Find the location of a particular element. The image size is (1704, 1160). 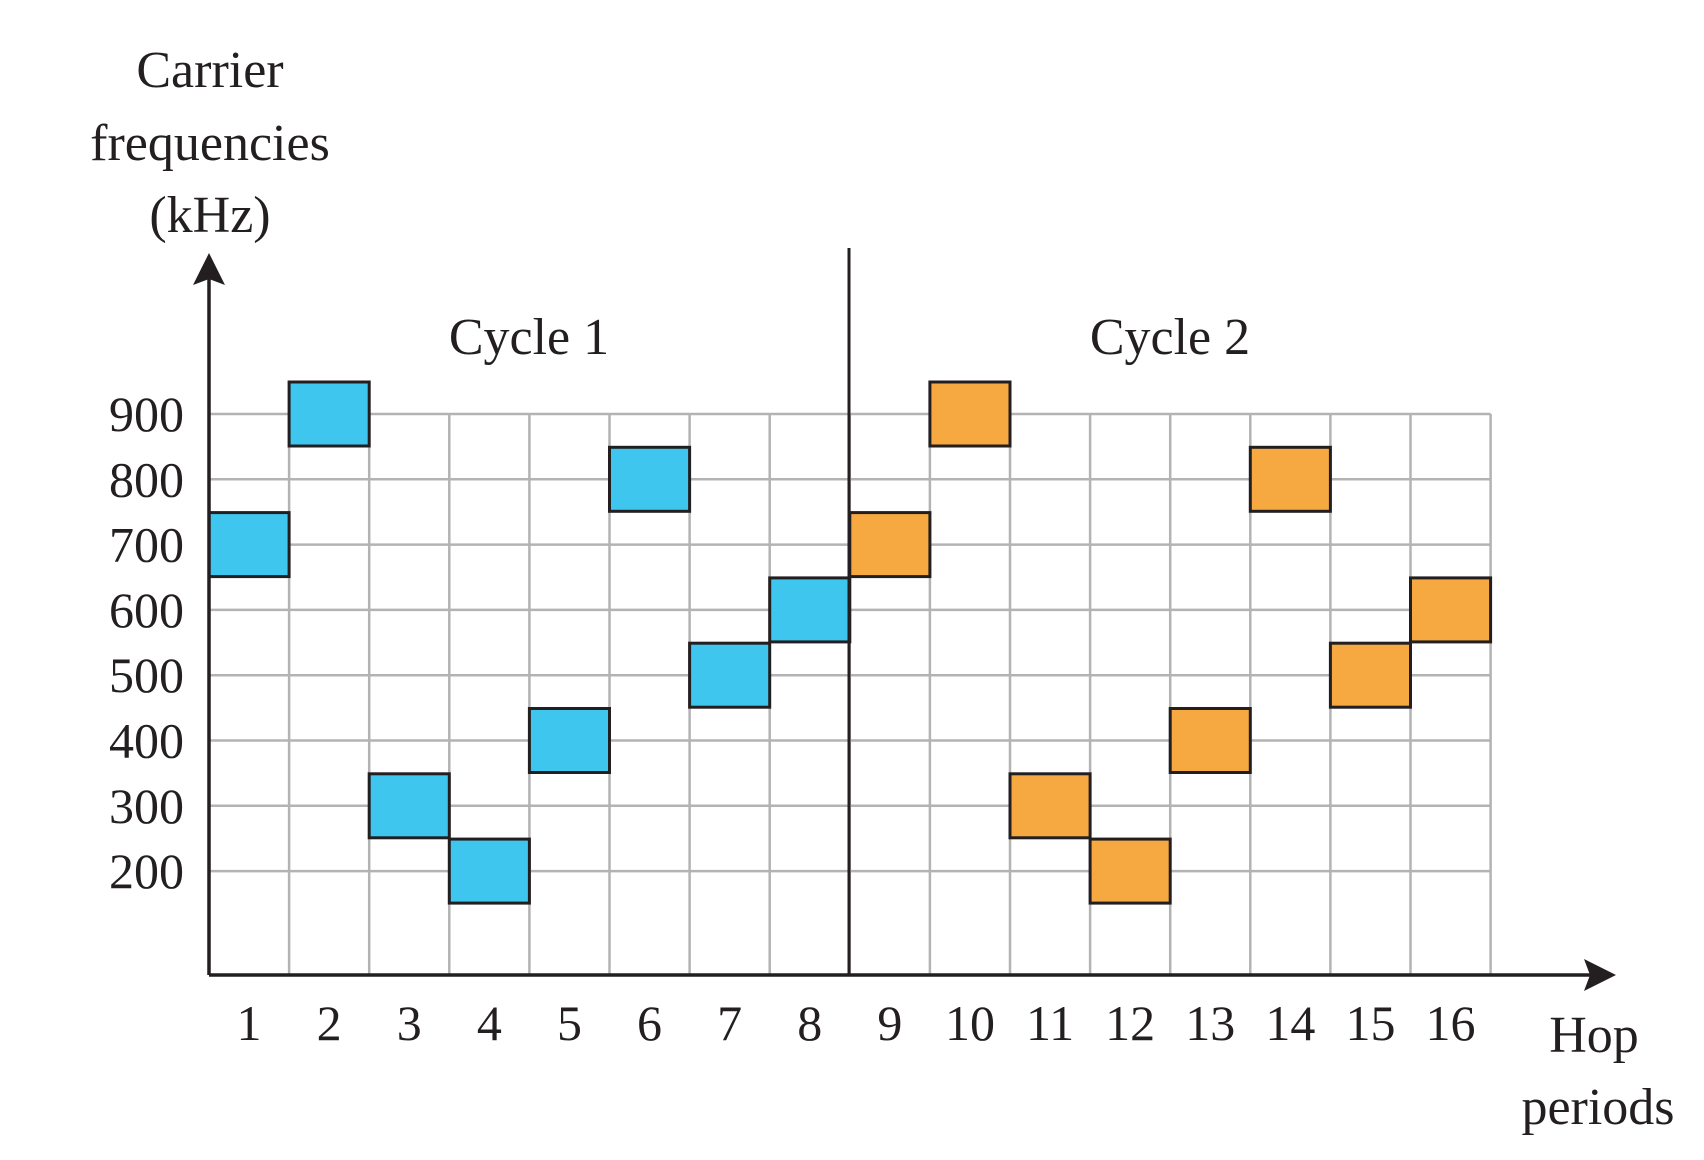

y-axis-label: Carrier frequencies (kHz) is located at coordinates (210, 143).